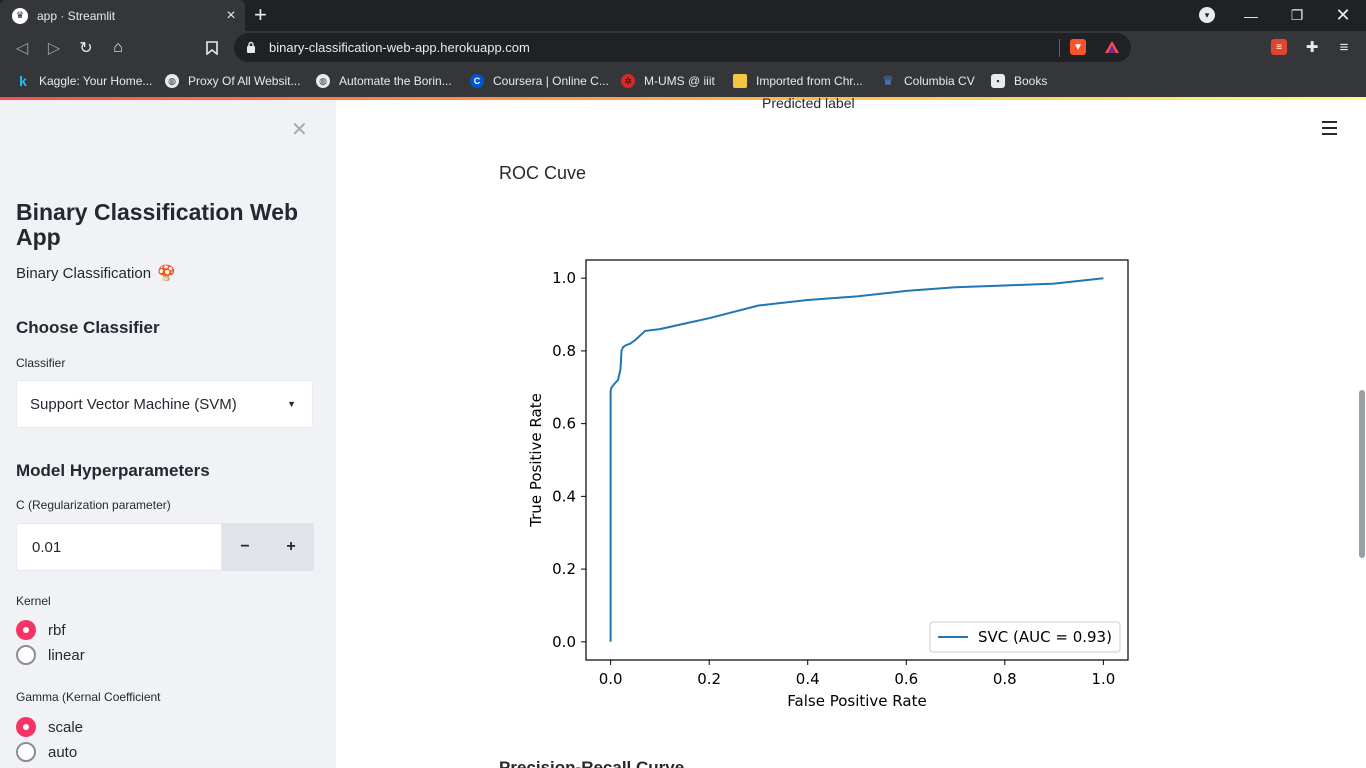 The width and height of the screenshot is (1366, 768). What do you see at coordinates (76, 15) in the screenshot?
I see `tab-title: app · Streamlit` at bounding box center [76, 15].